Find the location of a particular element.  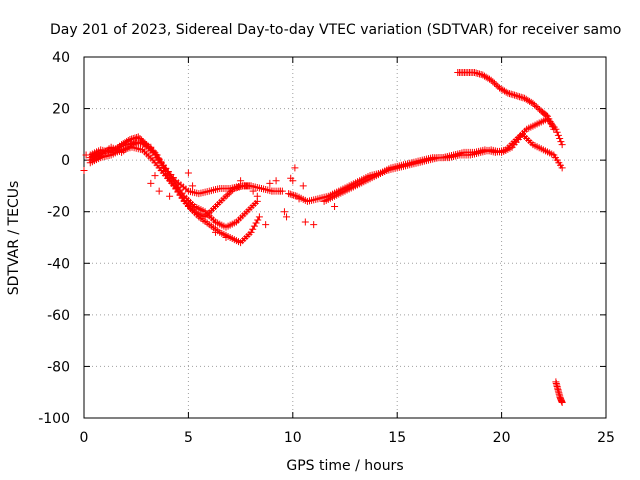

y-tick-label: 0 is located at coordinates (65, 161).